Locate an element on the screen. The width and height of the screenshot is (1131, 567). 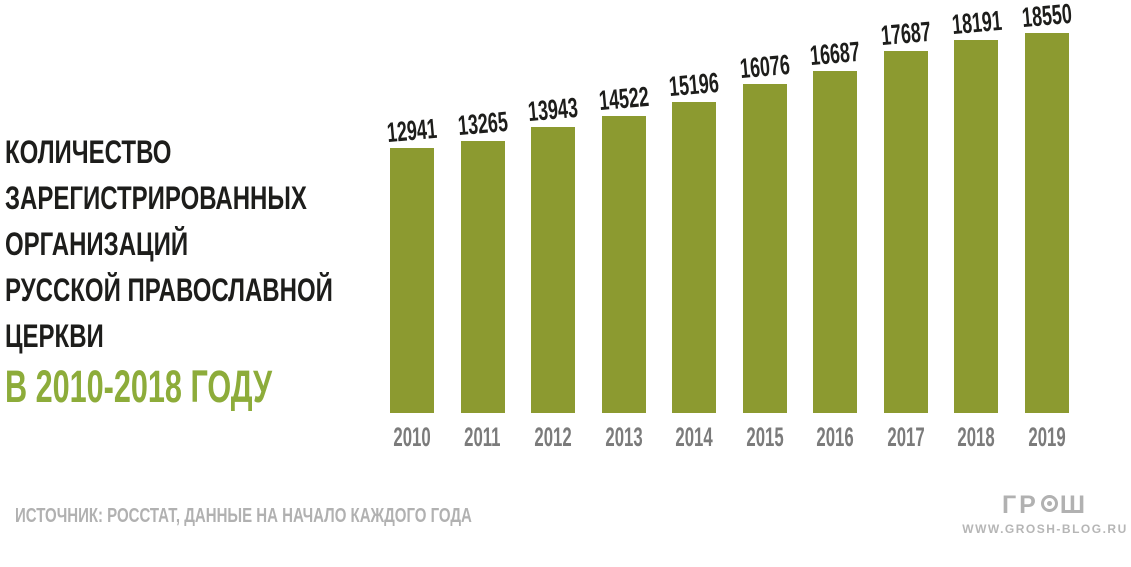
axis-label-2015: 2015 is located at coordinates (765, 437).